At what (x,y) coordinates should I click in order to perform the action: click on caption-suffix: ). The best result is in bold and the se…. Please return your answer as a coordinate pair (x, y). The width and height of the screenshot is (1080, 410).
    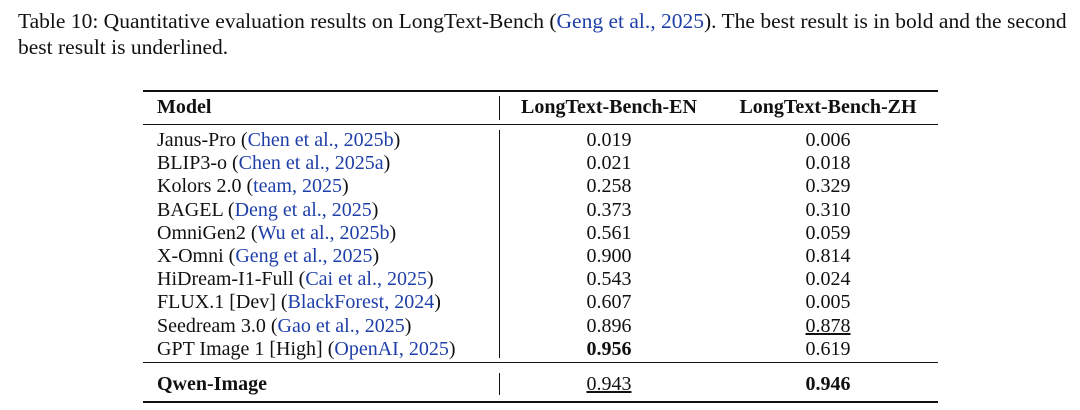
    Looking at the image, I should click on (542, 34).